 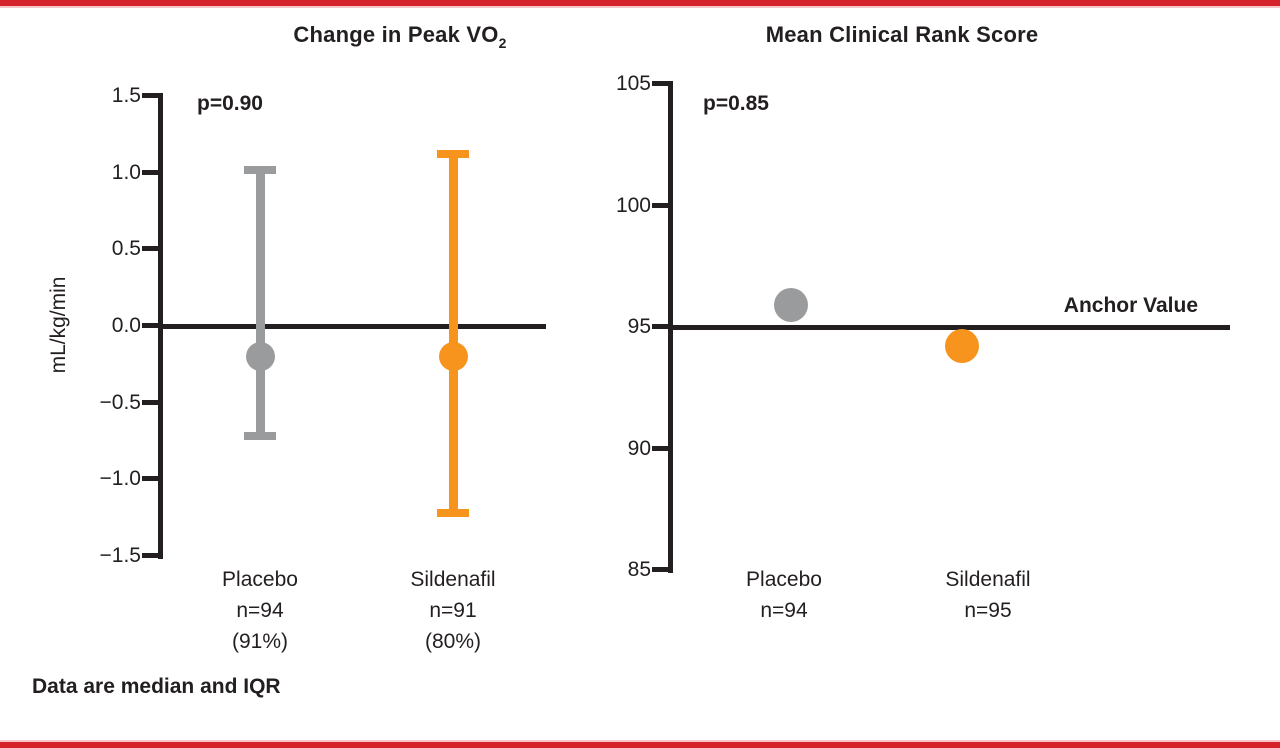 What do you see at coordinates (736, 103) in the screenshot?
I see `right-p-value: p=0.85` at bounding box center [736, 103].